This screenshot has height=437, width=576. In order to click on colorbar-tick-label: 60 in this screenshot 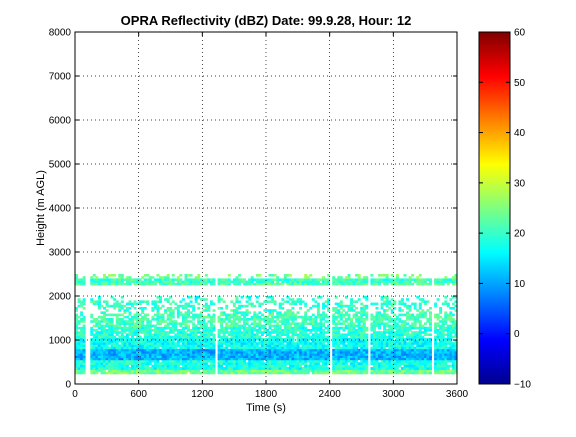, I will do `click(520, 33)`.